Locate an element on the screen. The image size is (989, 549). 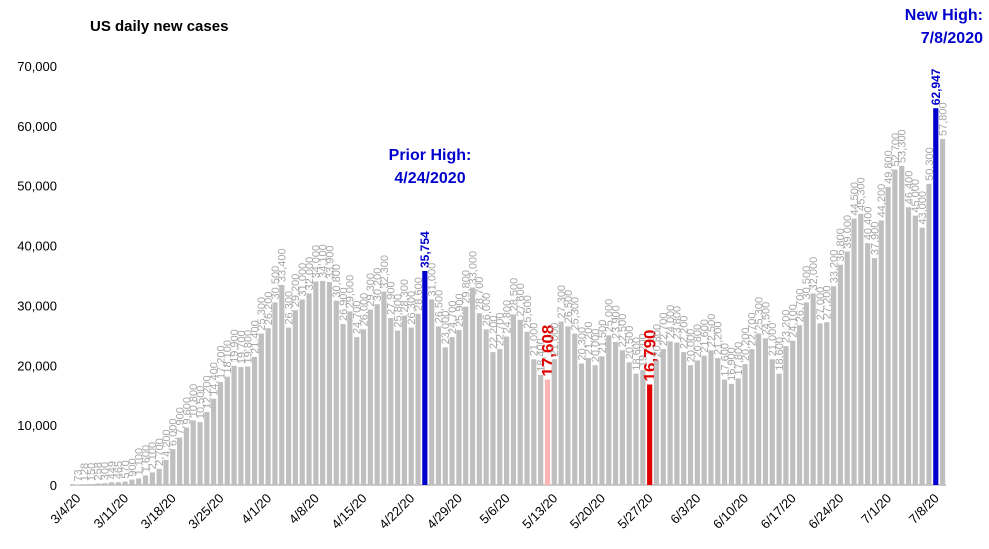
x-tick-label: 5/6/20 is located at coordinates (495, 509).